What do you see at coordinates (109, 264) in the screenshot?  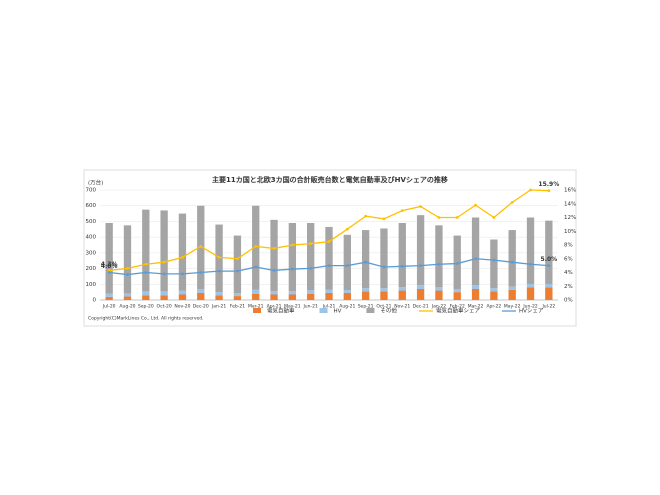 I see `value-label: 4.3%` at bounding box center [109, 264].